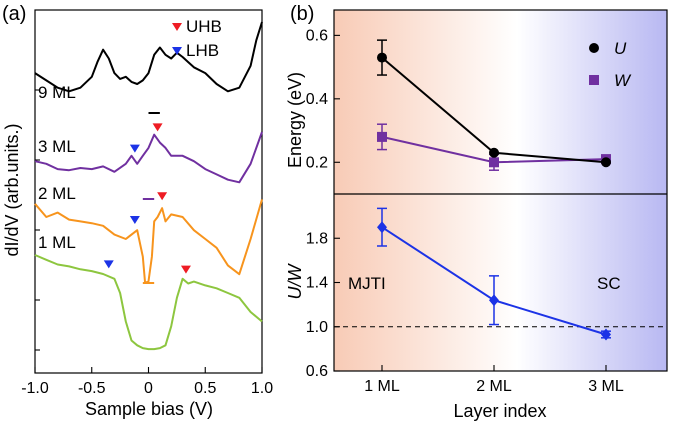 The width and height of the screenshot is (685, 428). Describe the element at coordinates (35, 388) in the screenshot. I see `panel-a-x-tick-label: -1.0` at that location.